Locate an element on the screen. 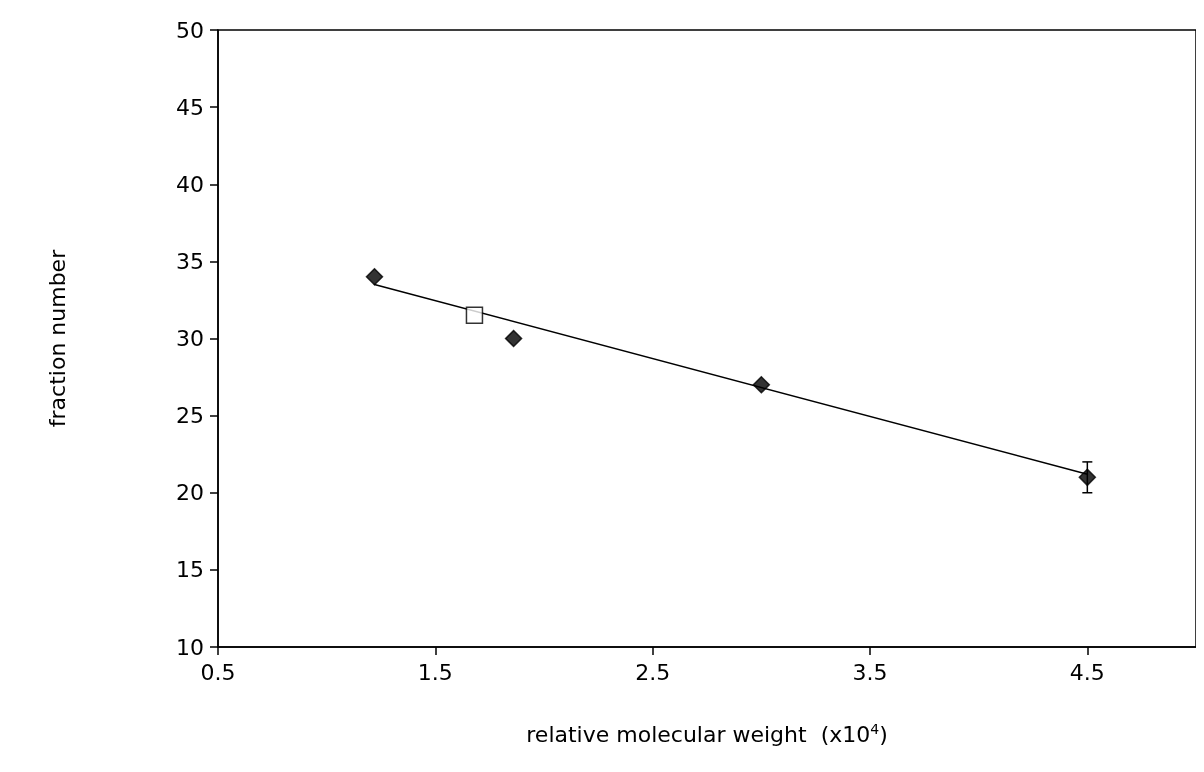 The image size is (1204, 772). x-tick-label: 0.5 is located at coordinates (218, 672).